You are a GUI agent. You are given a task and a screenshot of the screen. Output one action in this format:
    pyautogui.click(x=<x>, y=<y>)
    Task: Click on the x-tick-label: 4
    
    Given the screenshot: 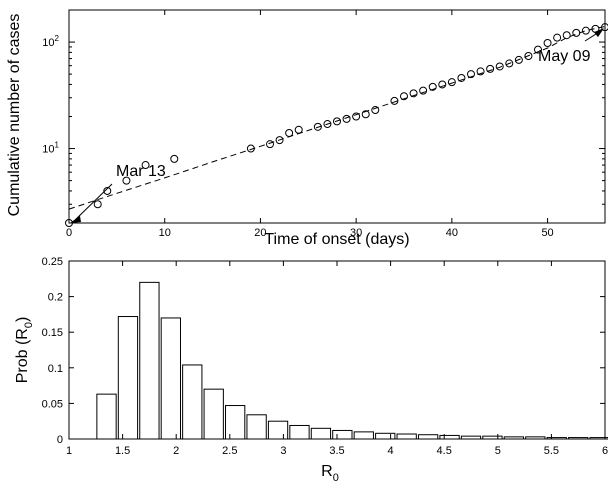 What is the action you would take?
    pyautogui.click(x=391, y=451)
    